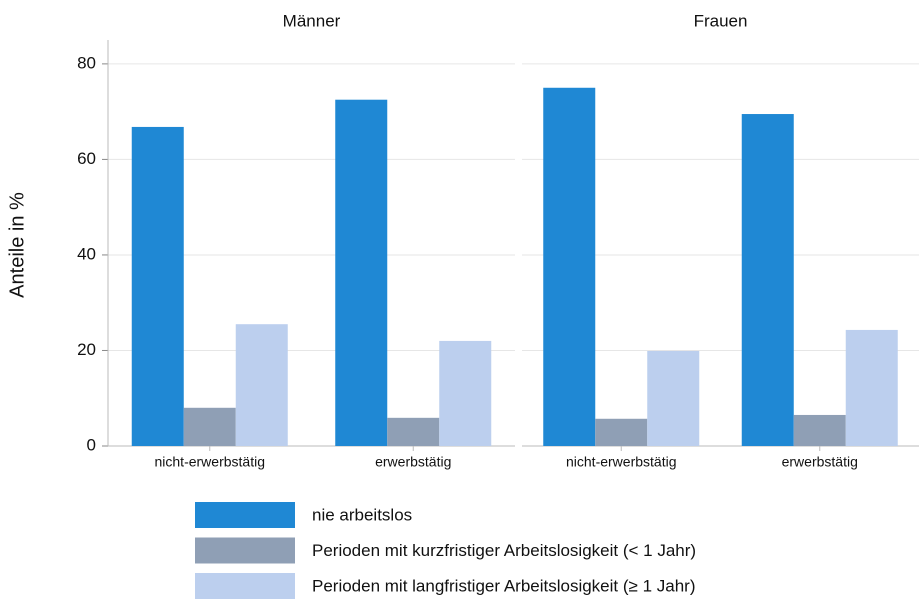  What do you see at coordinates (721, 20) in the screenshot?
I see `panel-title: Frauen` at bounding box center [721, 20].